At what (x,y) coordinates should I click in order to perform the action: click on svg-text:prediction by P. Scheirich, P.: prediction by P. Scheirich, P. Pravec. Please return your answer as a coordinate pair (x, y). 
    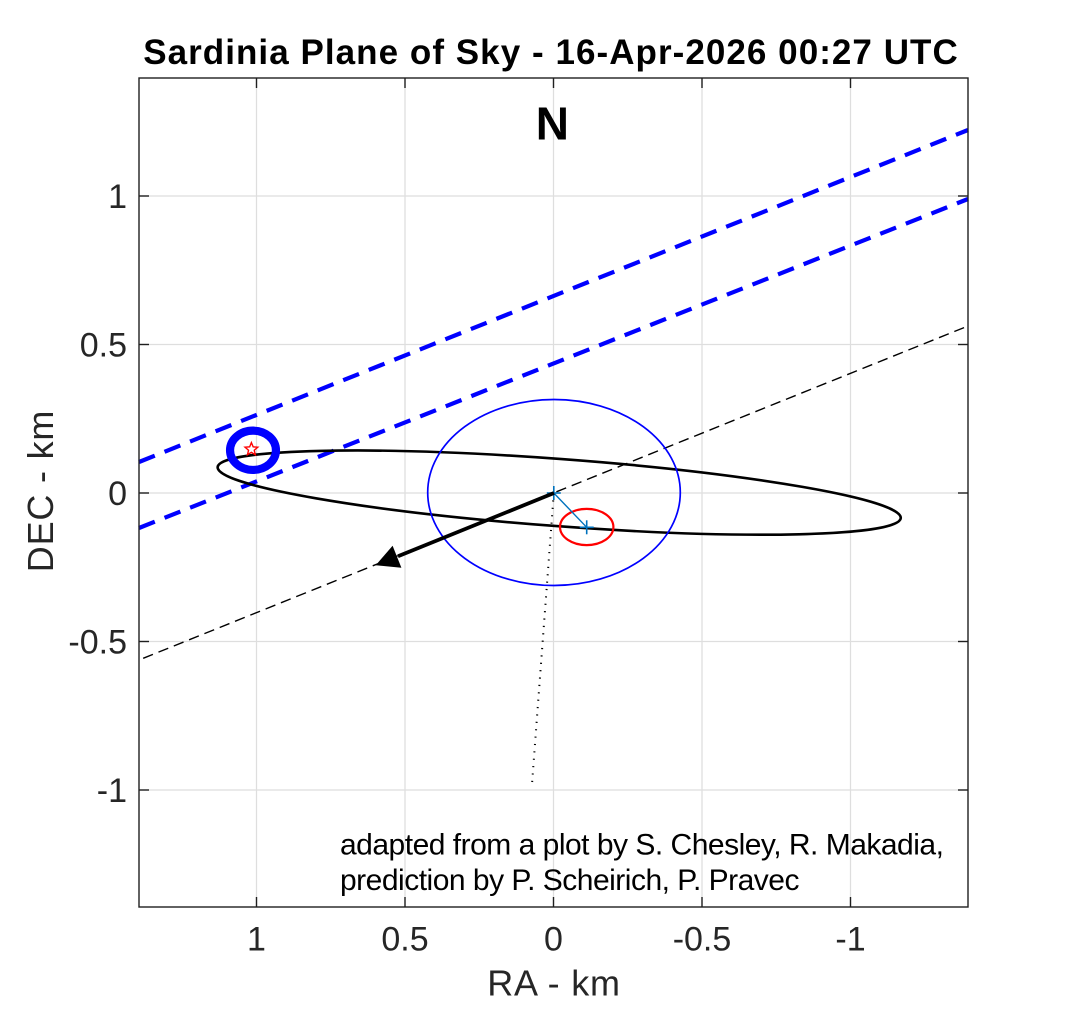
    Looking at the image, I should click on (569, 880).